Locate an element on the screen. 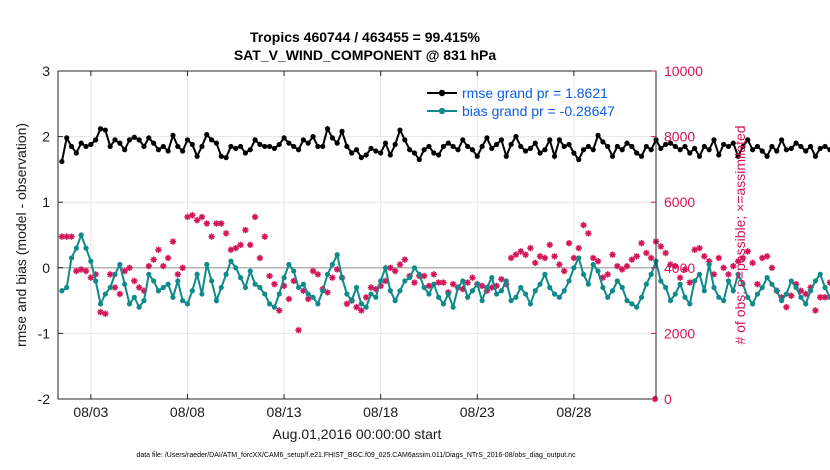 Image resolution: width=830 pixels, height=470 pixels. x-tick-label: 08/18 is located at coordinates (380, 412).